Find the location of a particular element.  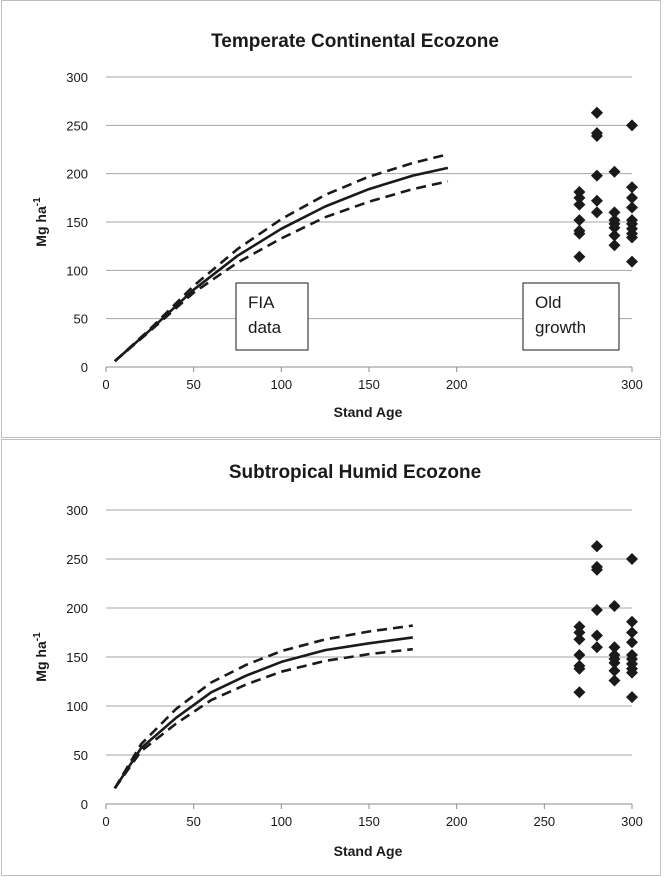

annotation-text: growth is located at coordinates (560, 327).